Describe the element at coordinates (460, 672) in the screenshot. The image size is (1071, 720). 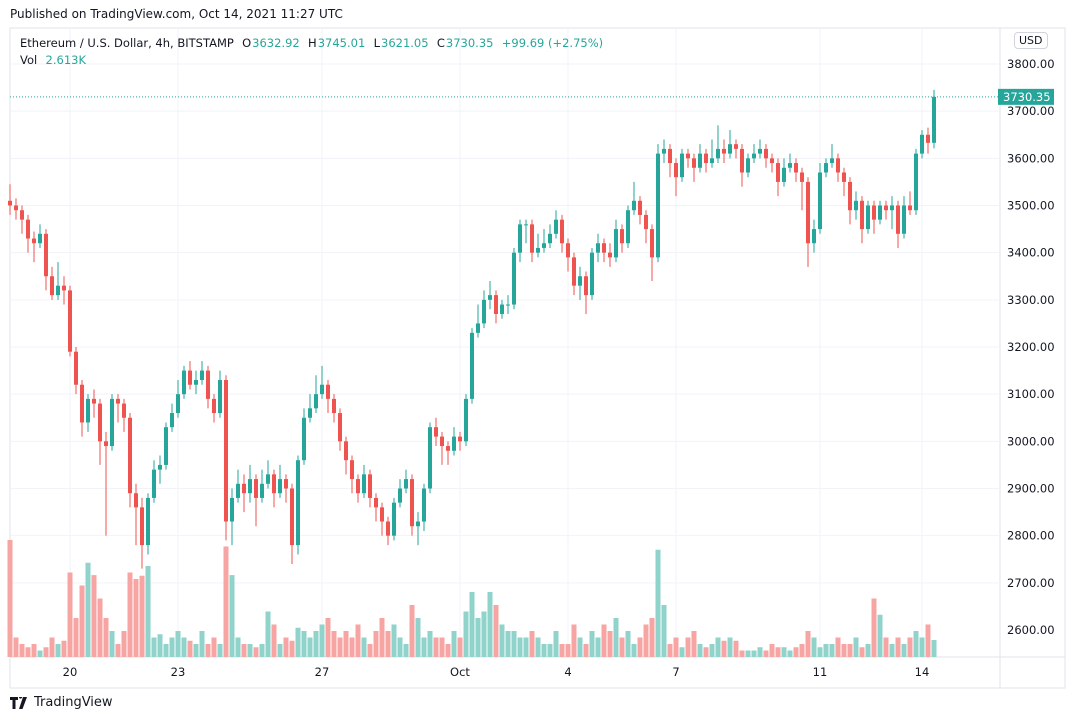
I see `x-tick-label: Oct` at that location.